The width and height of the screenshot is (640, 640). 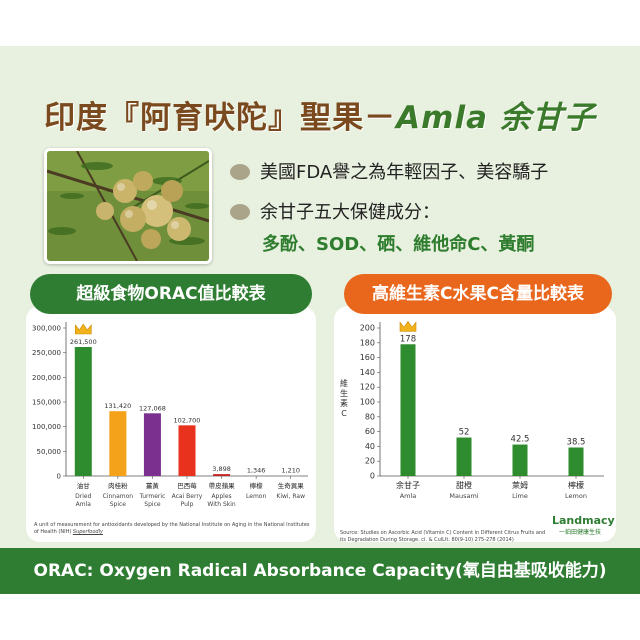 What do you see at coordinates (291, 485) in the screenshot?
I see `x-tick-label-zh: 生奇異果` at bounding box center [291, 485].